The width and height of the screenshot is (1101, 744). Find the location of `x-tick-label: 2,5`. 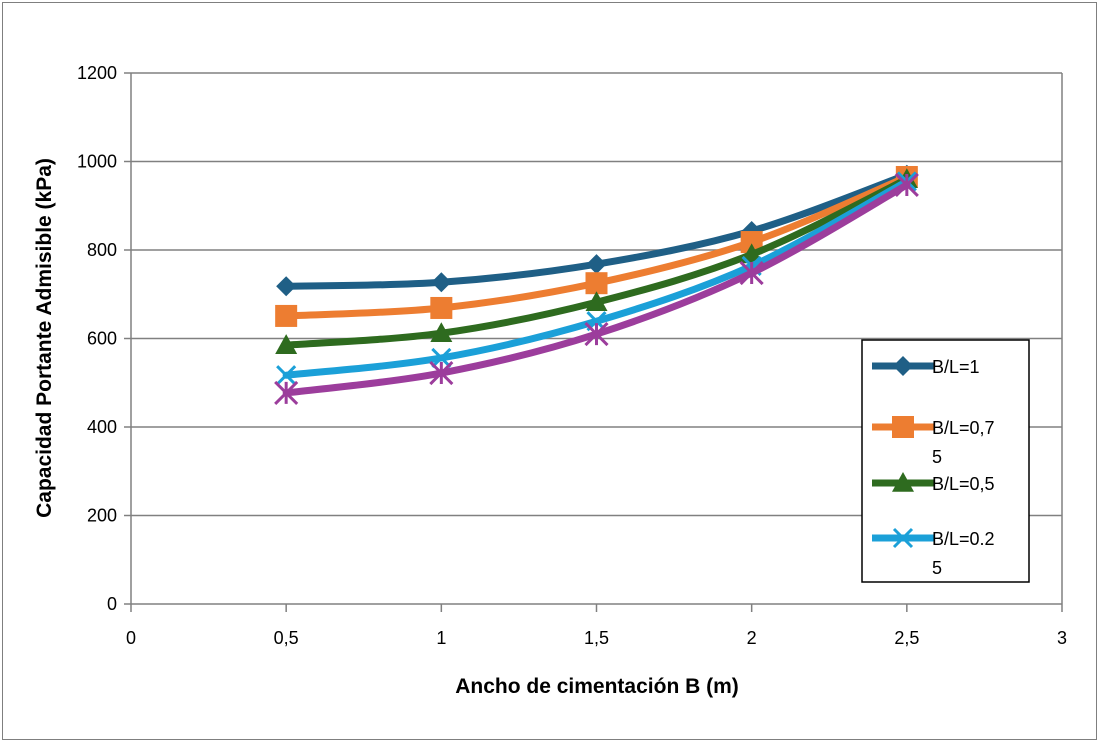

x-tick-label: 2,5 is located at coordinates (906, 638).